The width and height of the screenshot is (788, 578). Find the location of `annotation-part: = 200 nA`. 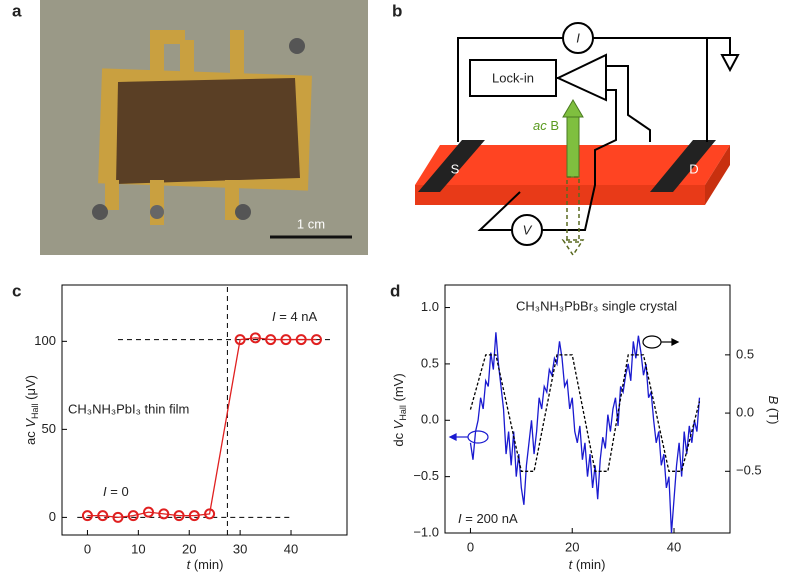

annotation-part: = 200 nA is located at coordinates (490, 518).